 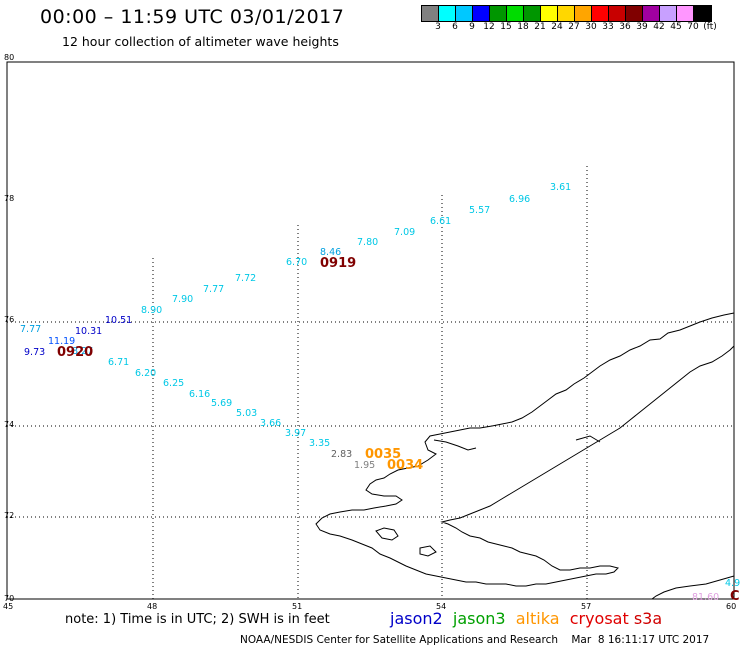 I want to click on wave-value: 2.83, so click(x=341, y=454).